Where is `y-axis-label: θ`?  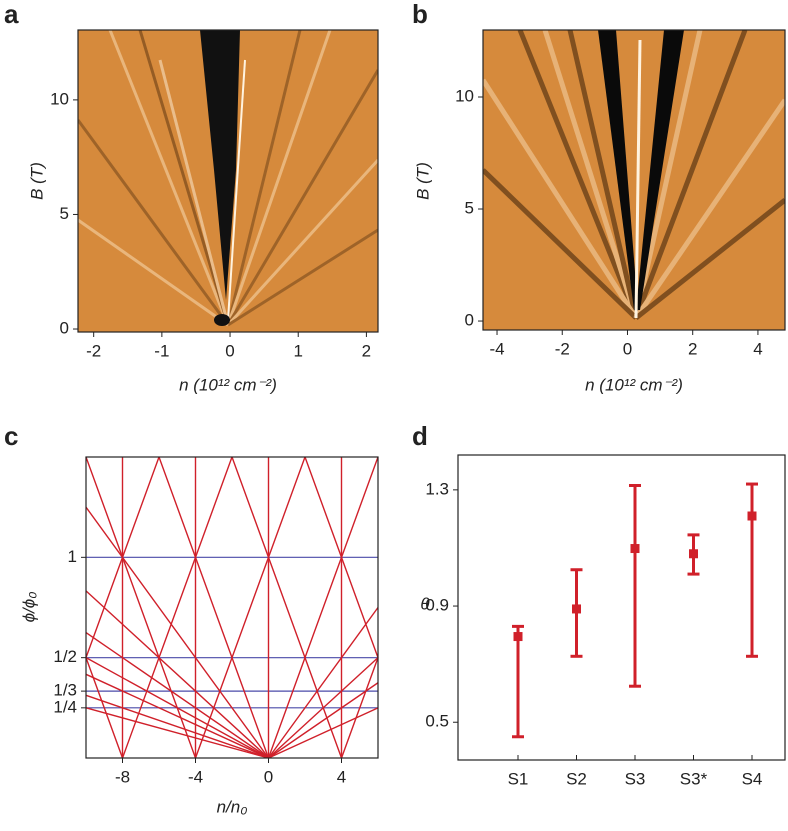
y-axis-label: θ is located at coordinates (425, 603).